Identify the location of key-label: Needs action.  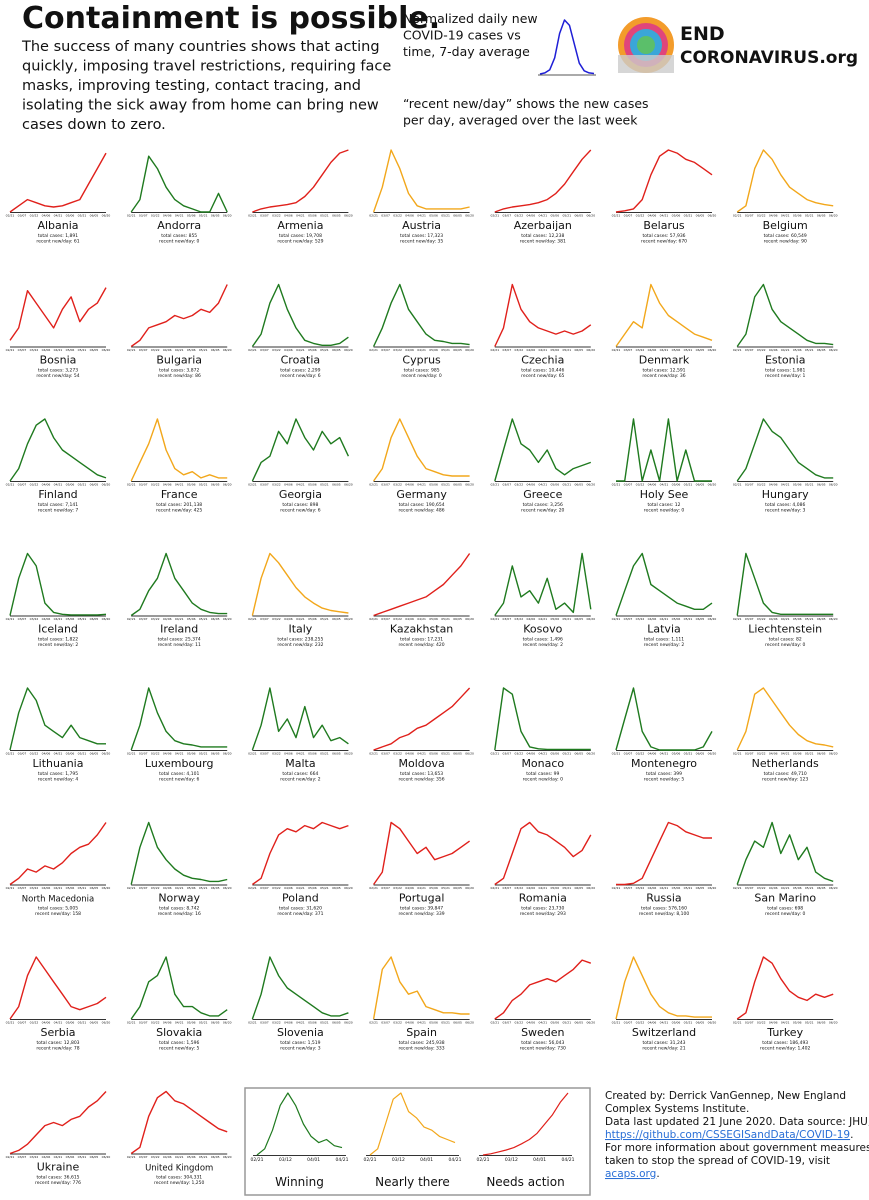
(525, 1182).